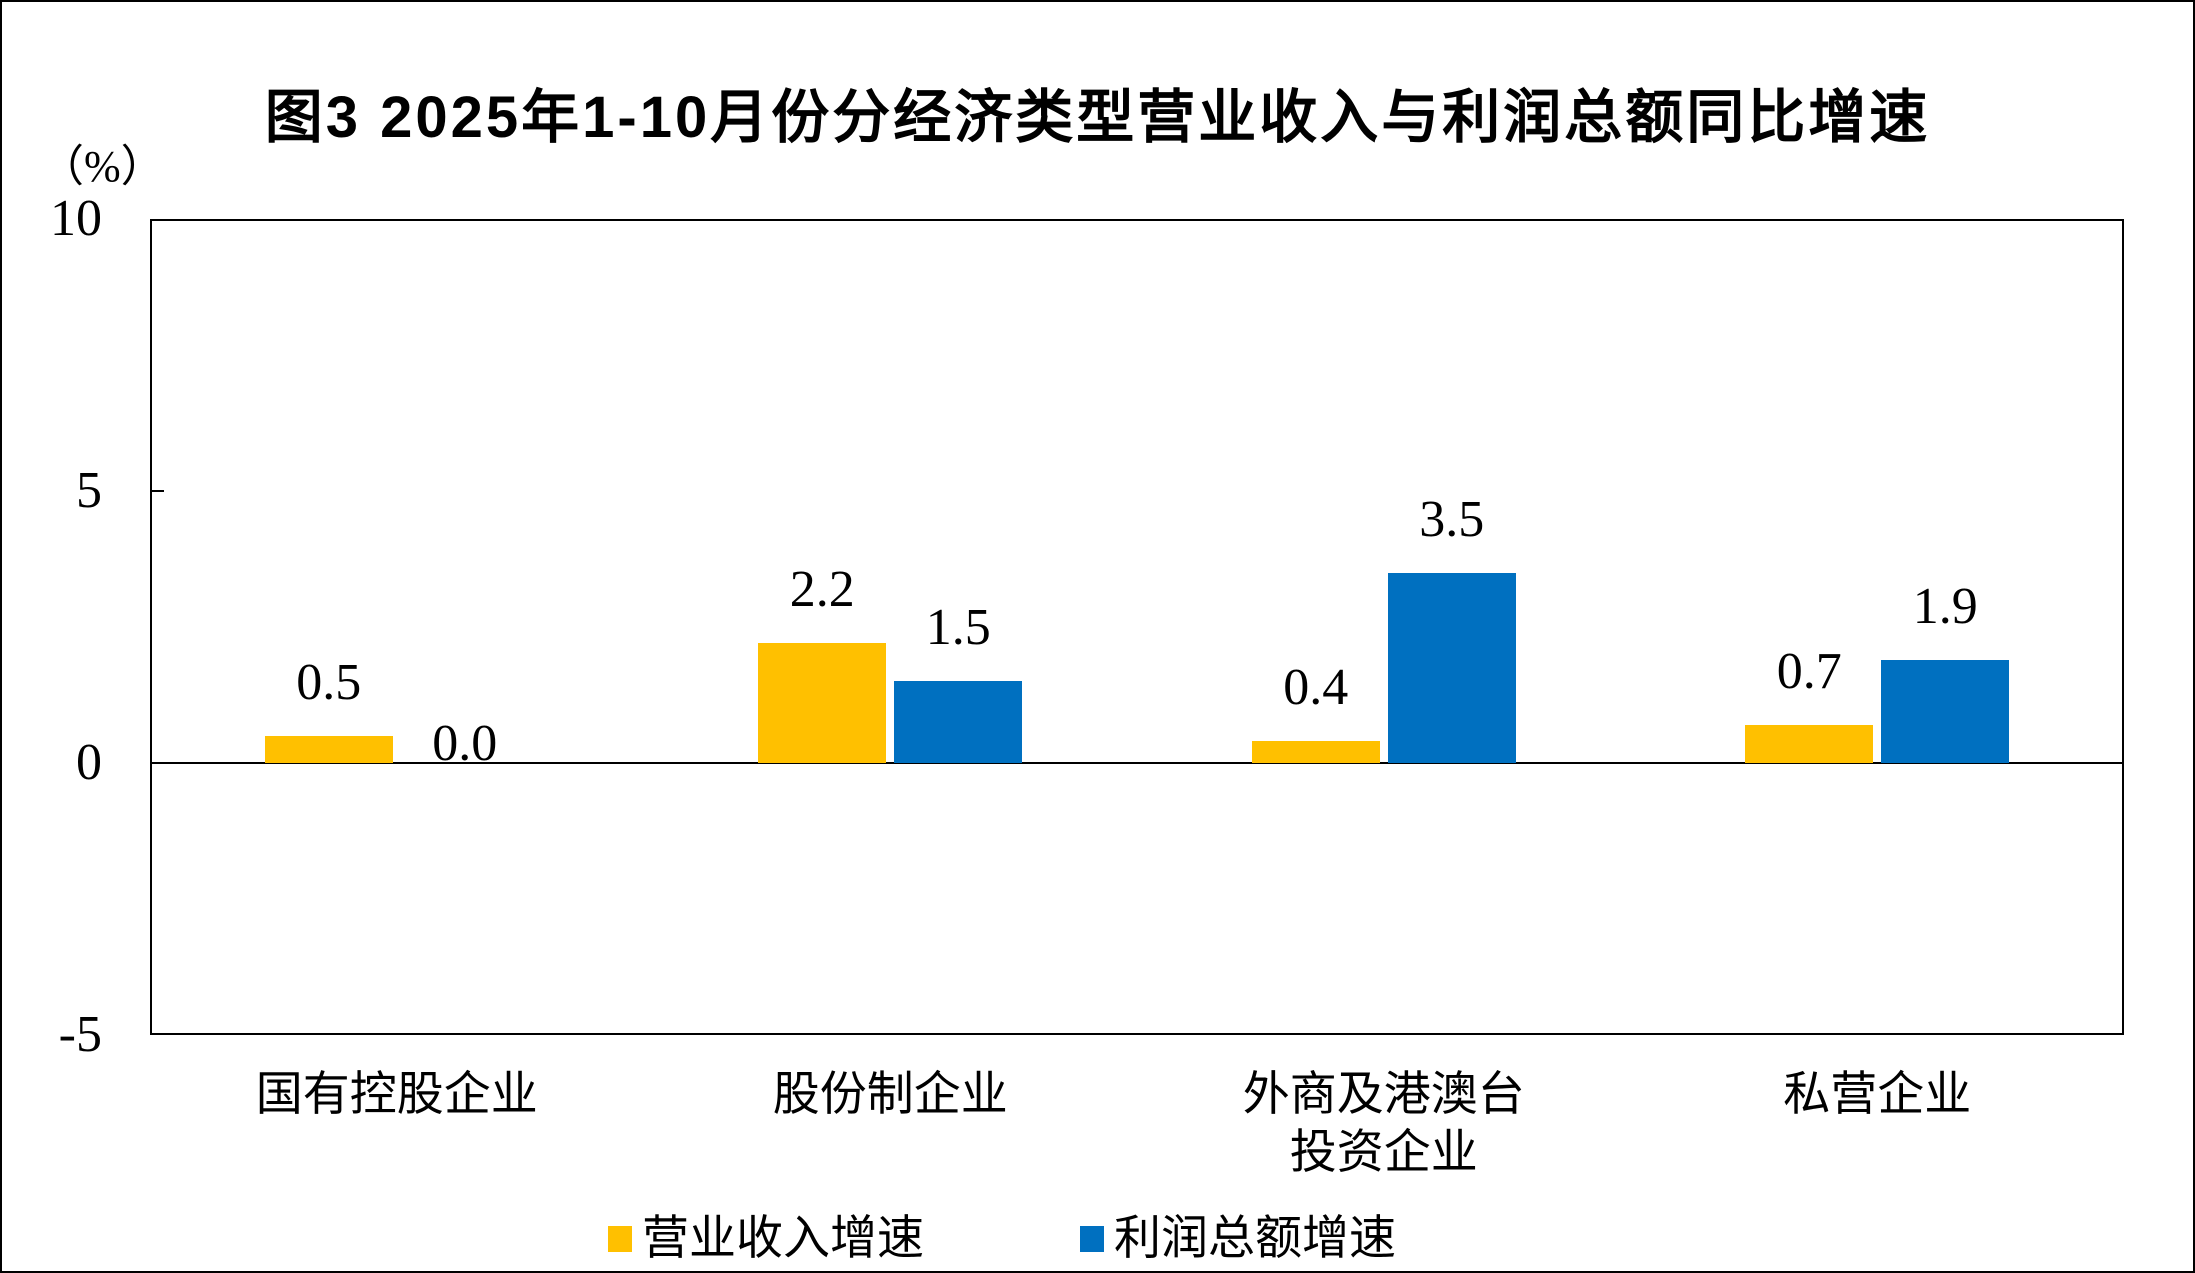  What do you see at coordinates (1877, 1095) in the screenshot?
I see `category-label-3: 私营企业` at bounding box center [1877, 1095].